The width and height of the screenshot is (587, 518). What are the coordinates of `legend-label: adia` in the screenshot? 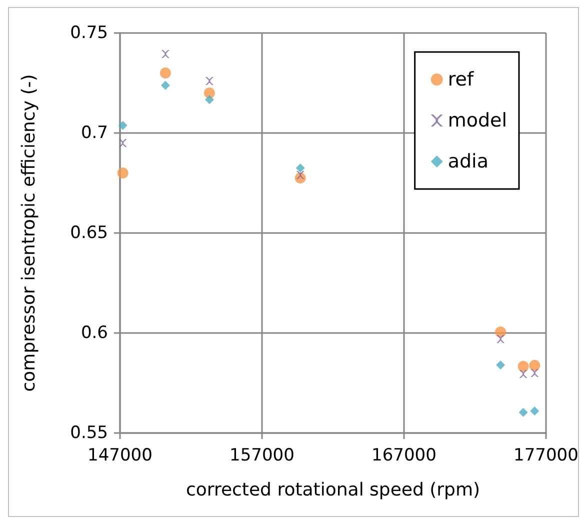 It's located at (468, 161).